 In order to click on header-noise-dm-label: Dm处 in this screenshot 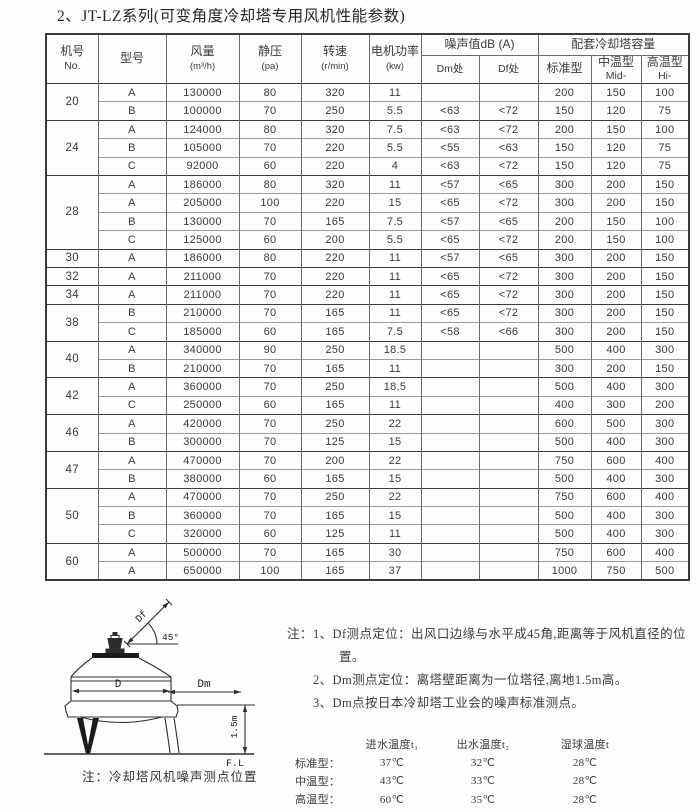, I will do `click(450, 69)`.